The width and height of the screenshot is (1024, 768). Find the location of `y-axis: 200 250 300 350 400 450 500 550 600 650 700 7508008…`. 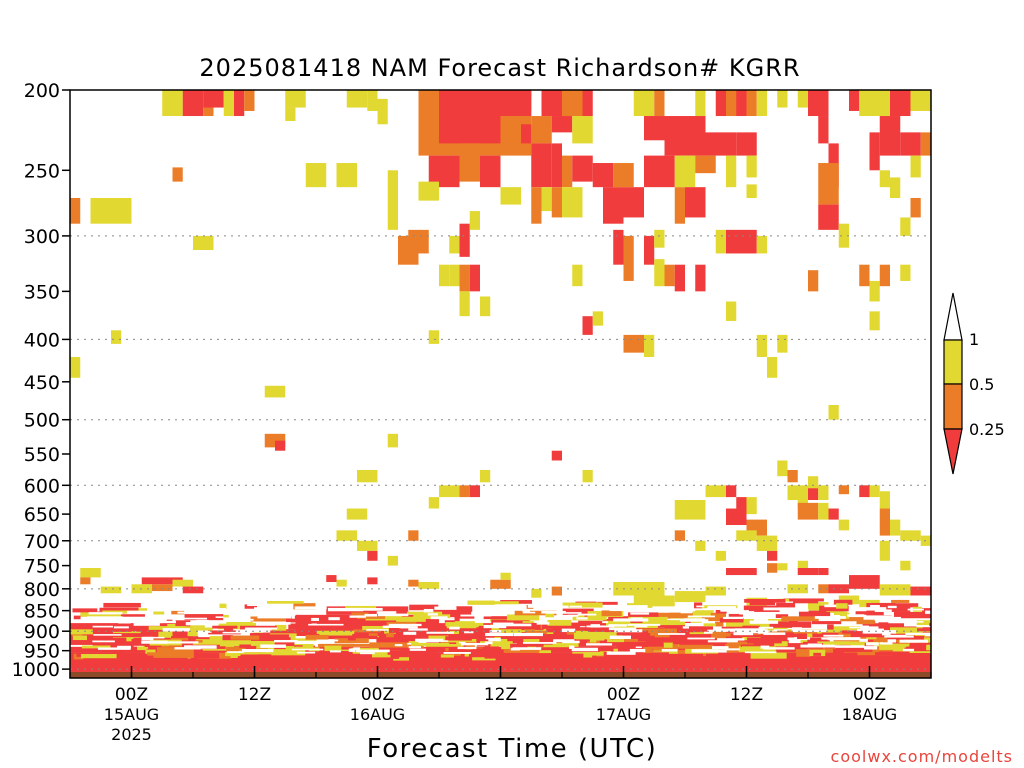

y-axis: 200 250 300 350 400 450 500 550 600 650 700 7508008… is located at coordinates (41, 380).